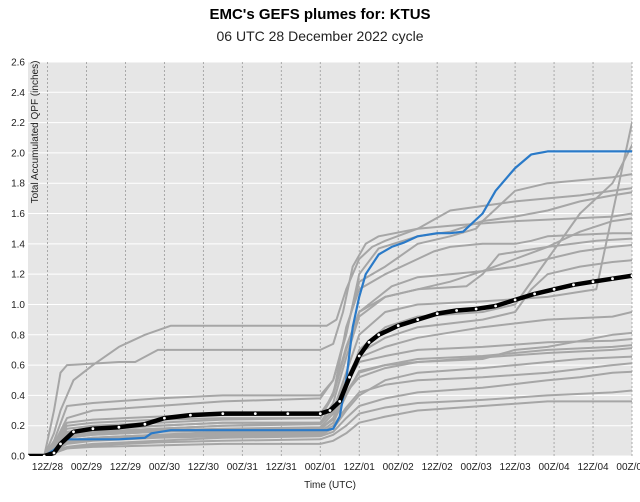  I want to click on x-tick-label: 12Z/02, so click(438, 467).